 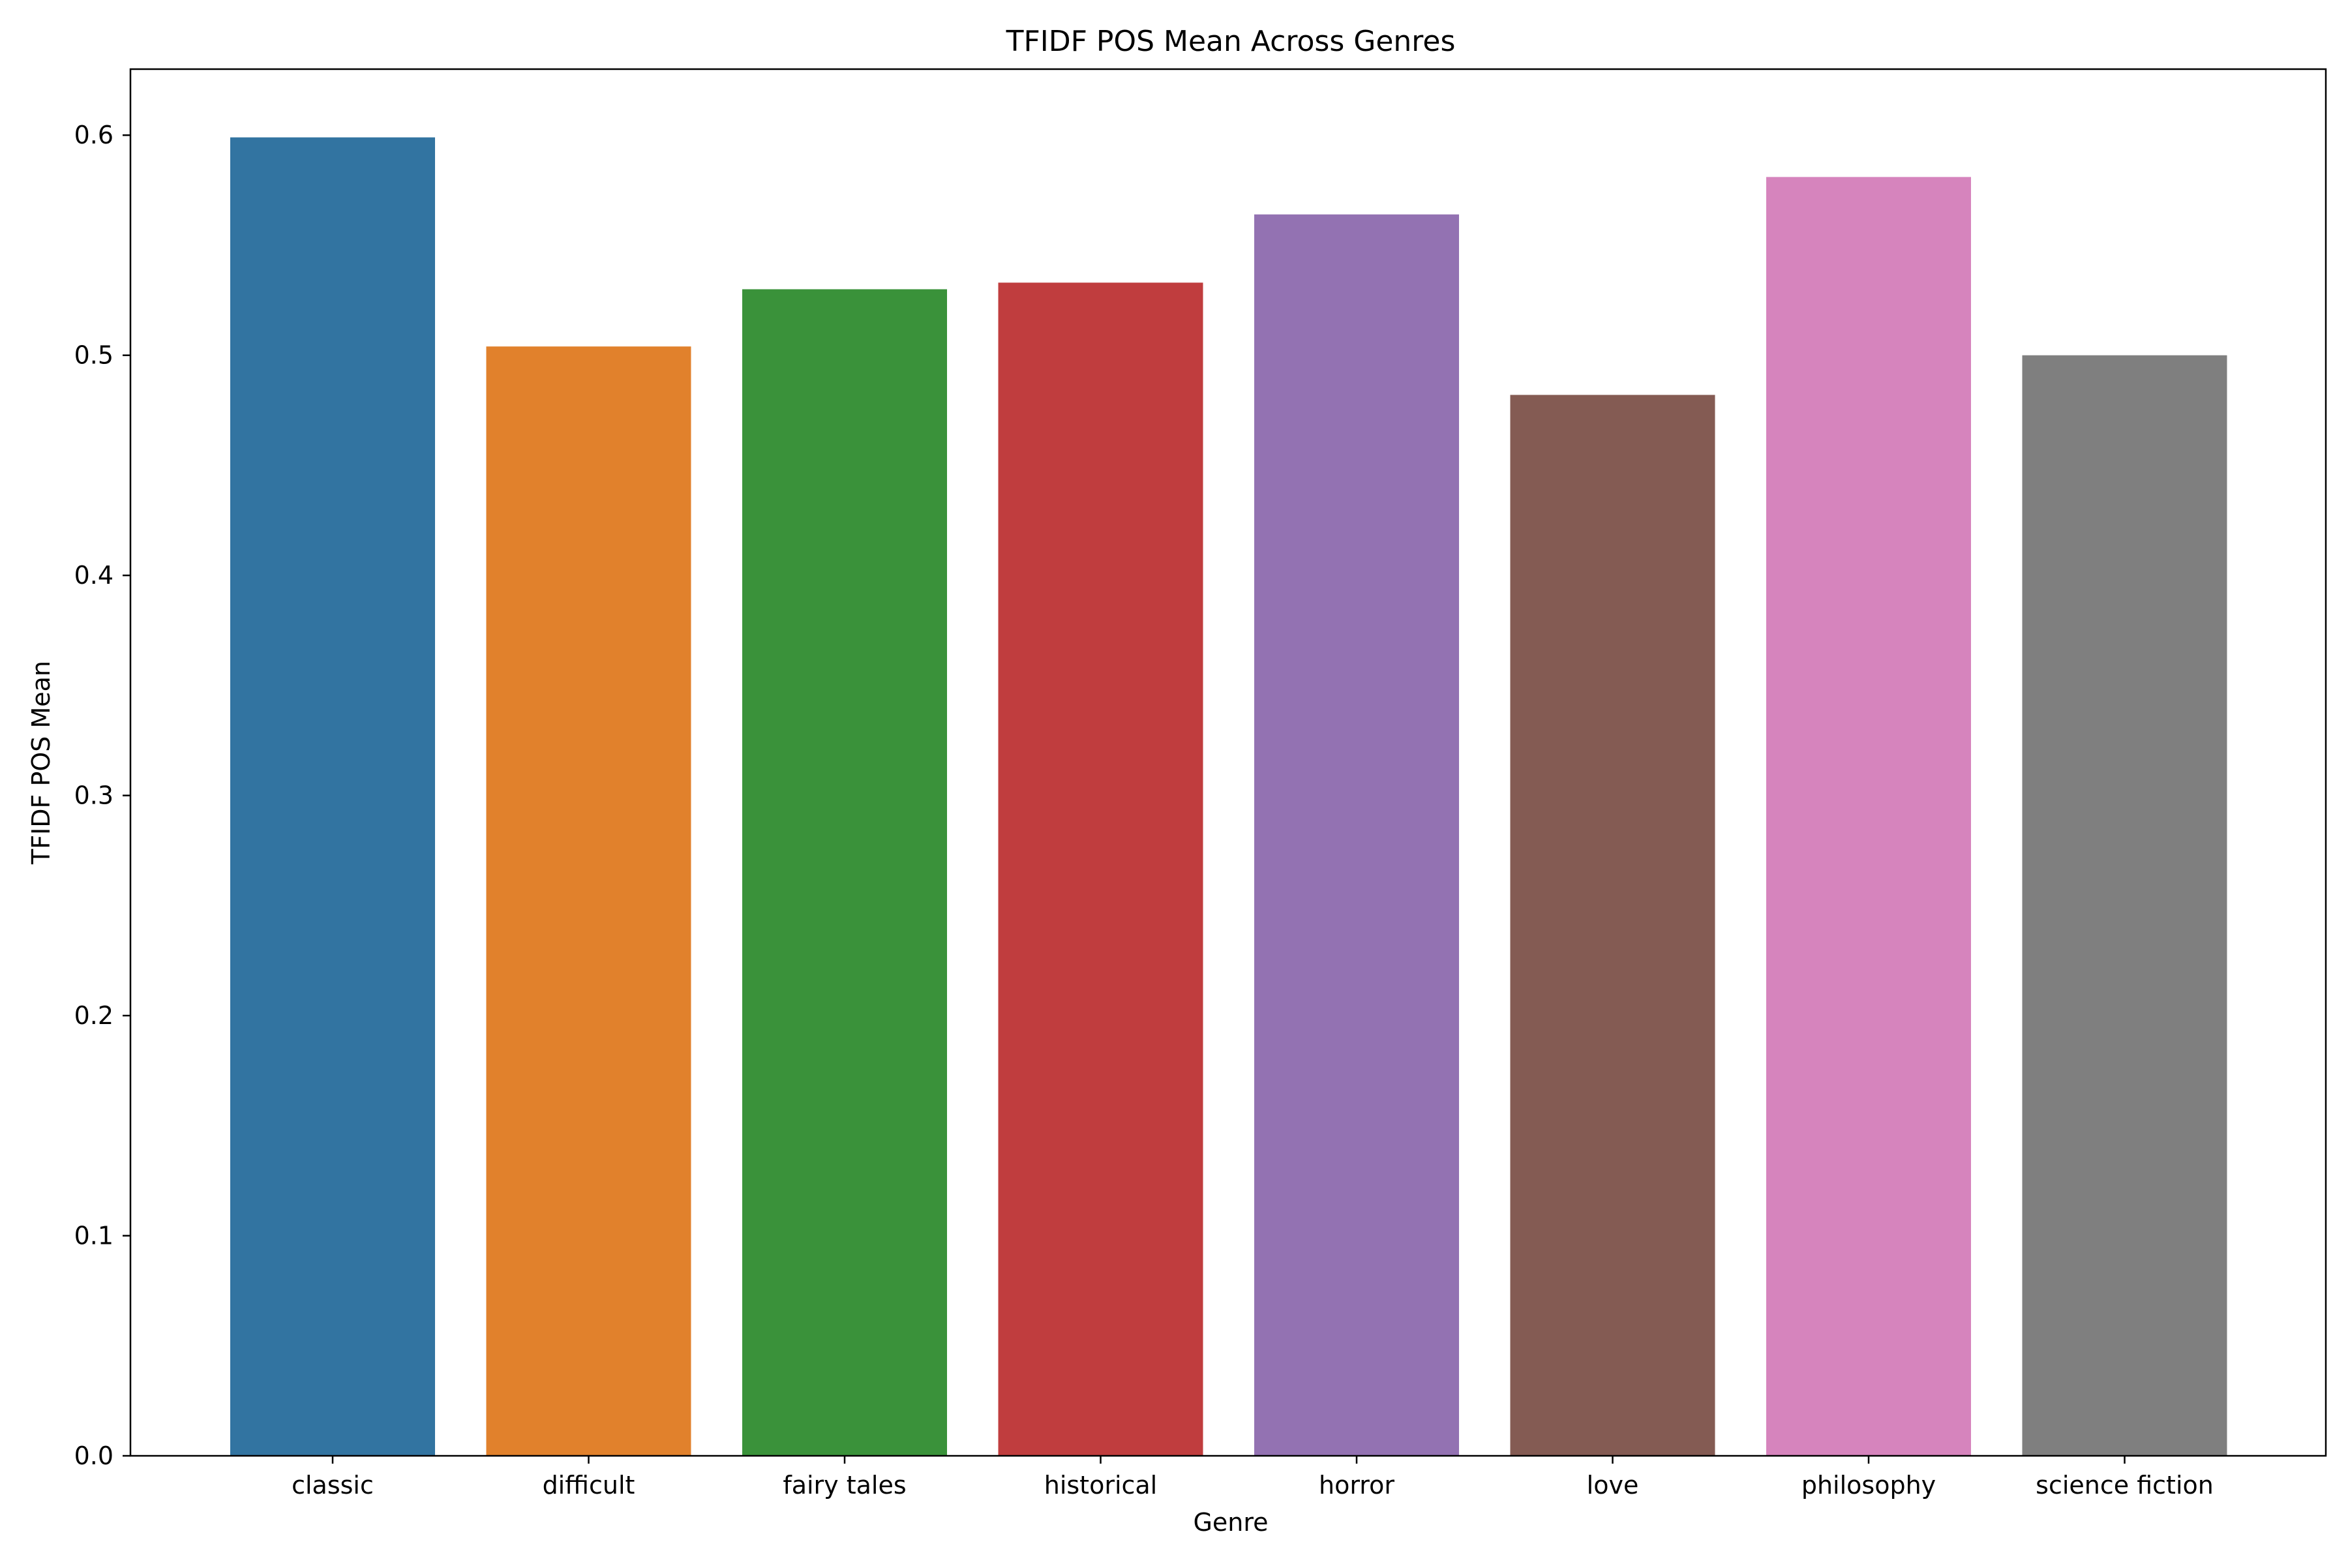 I want to click on x-axis-label: Genre, so click(x=1231, y=1522).